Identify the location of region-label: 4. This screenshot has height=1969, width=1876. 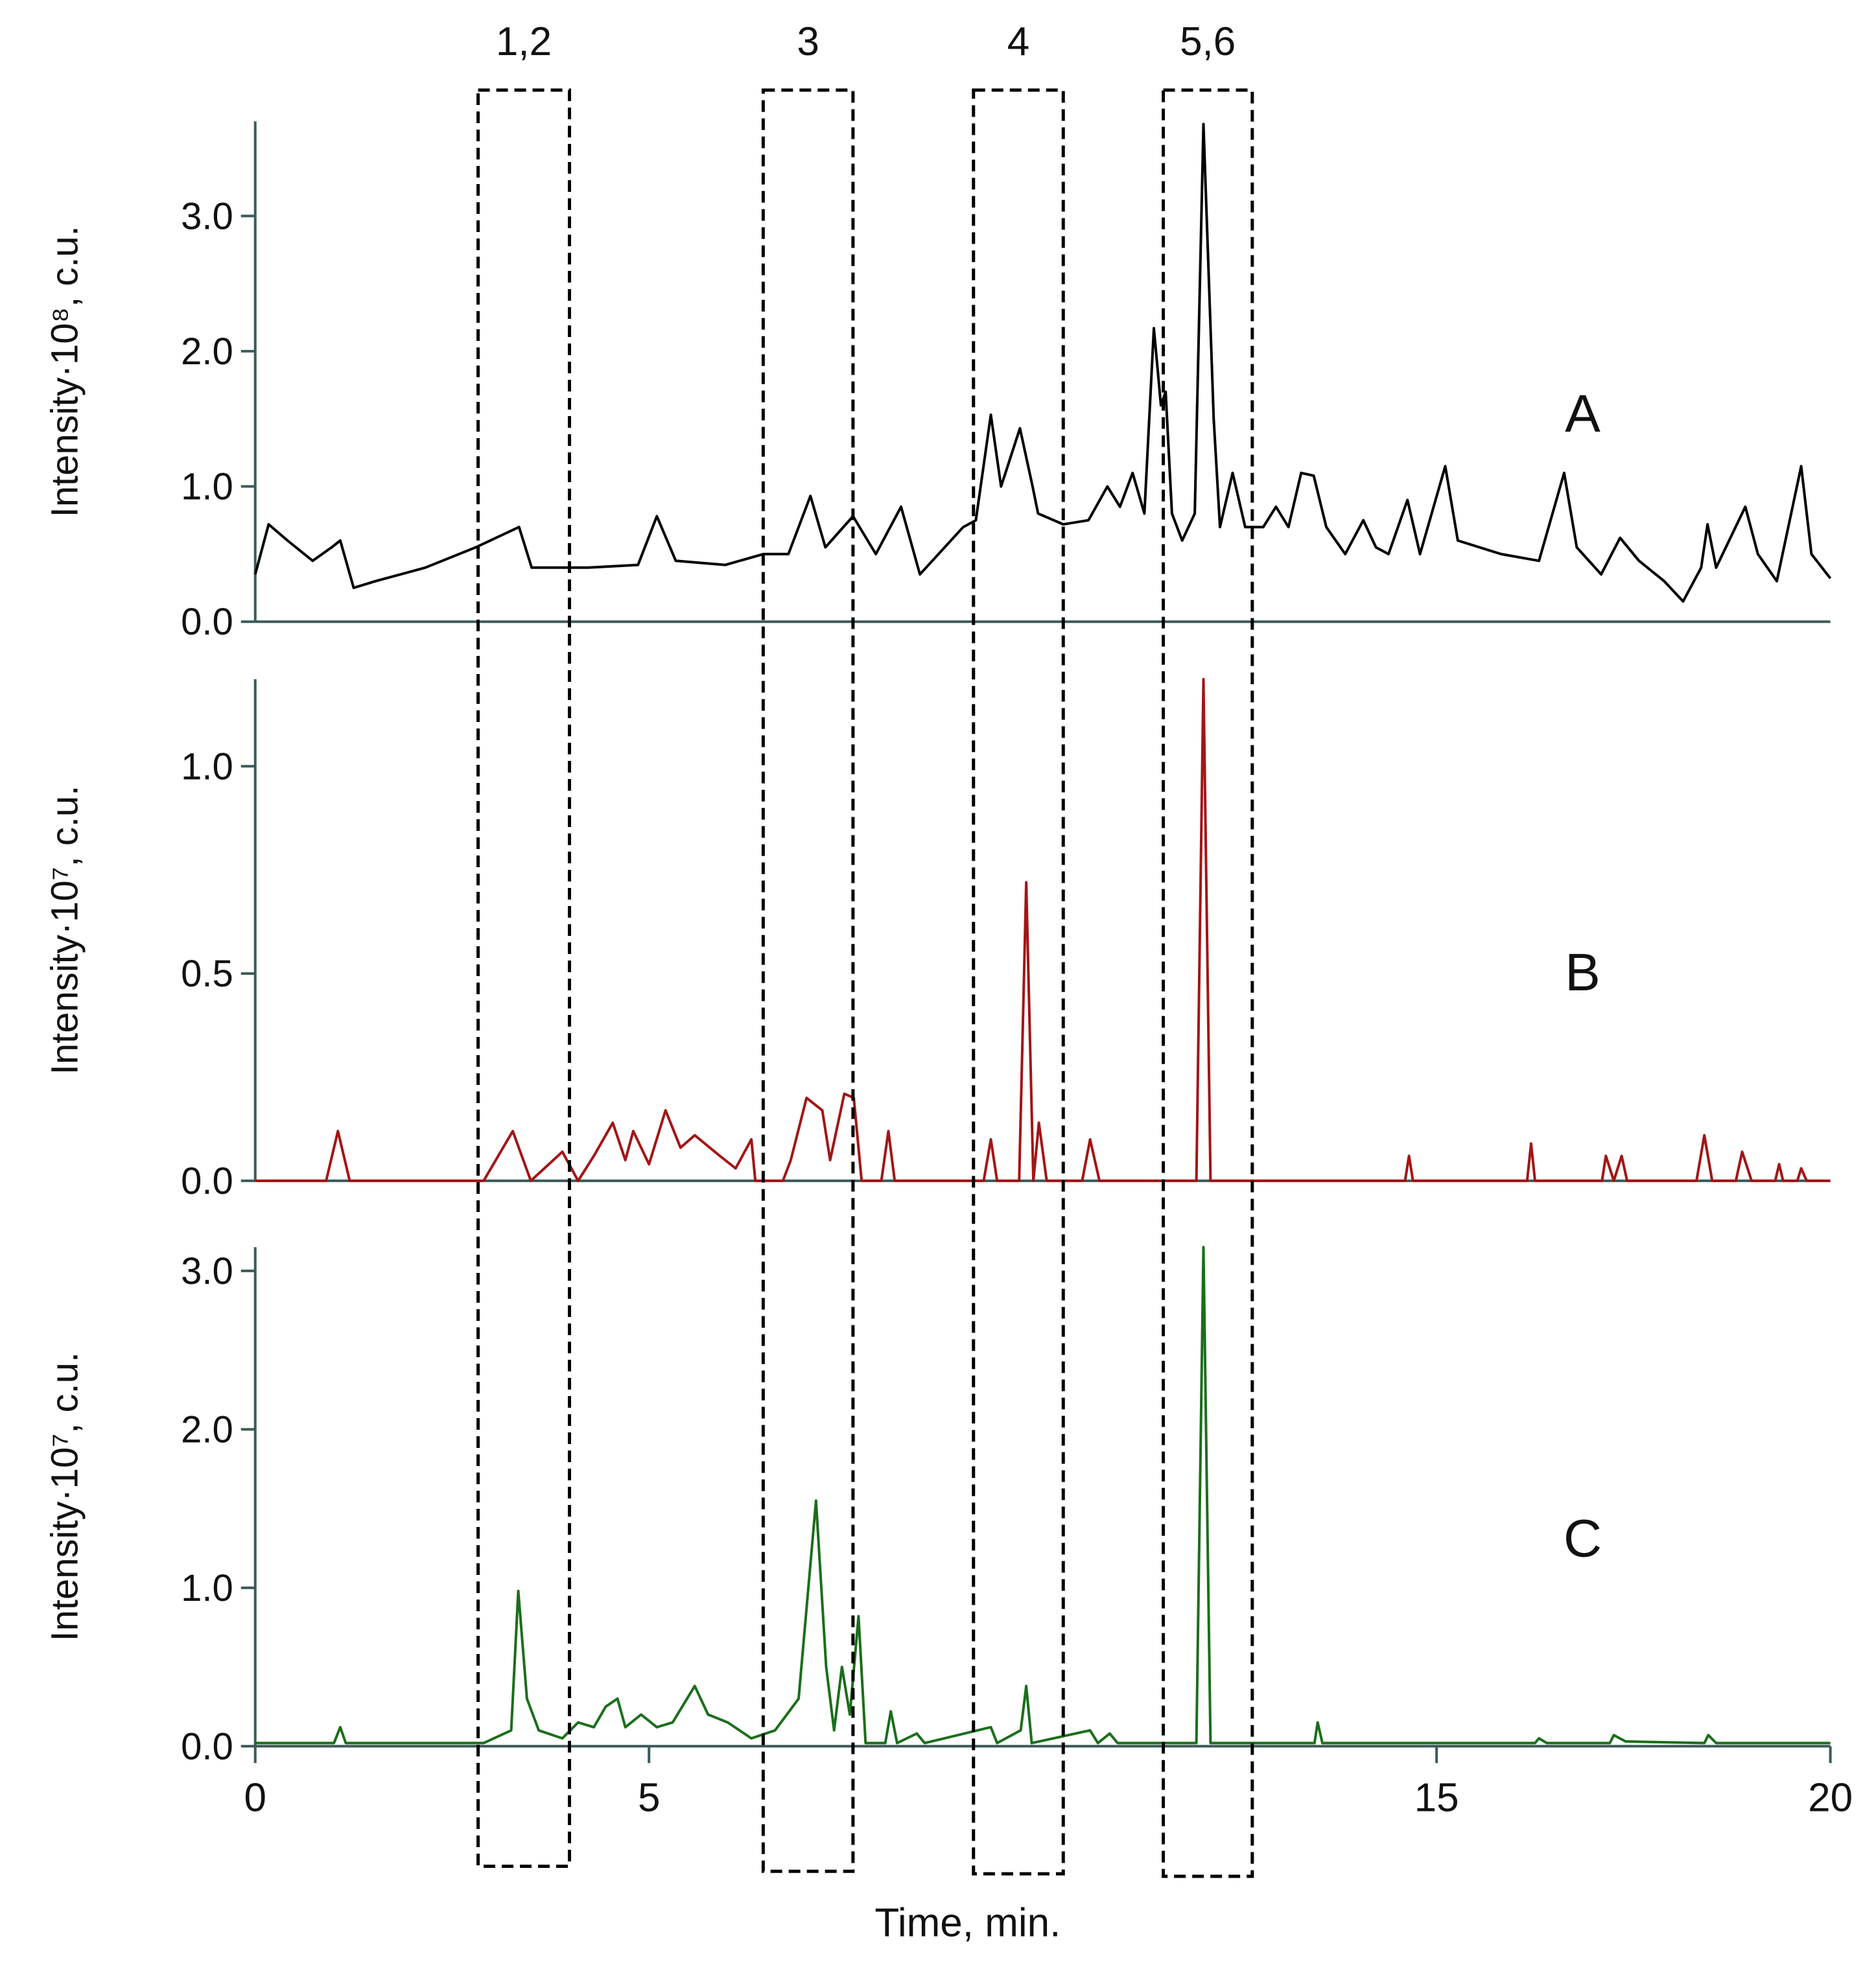
(1018, 41).